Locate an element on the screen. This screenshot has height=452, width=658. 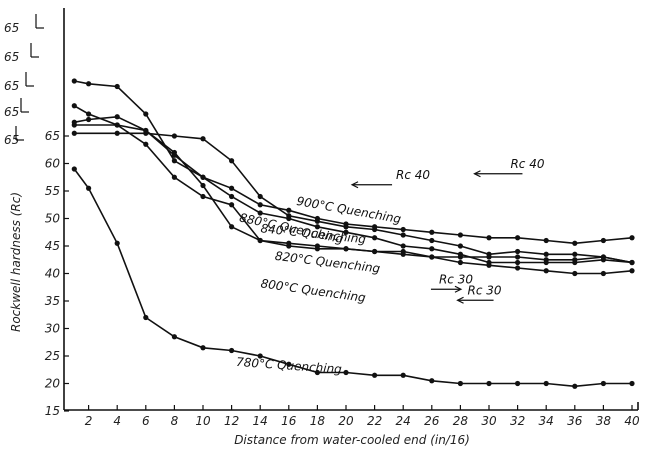
x-tick-label: 40 is located at coordinates (632, 421).